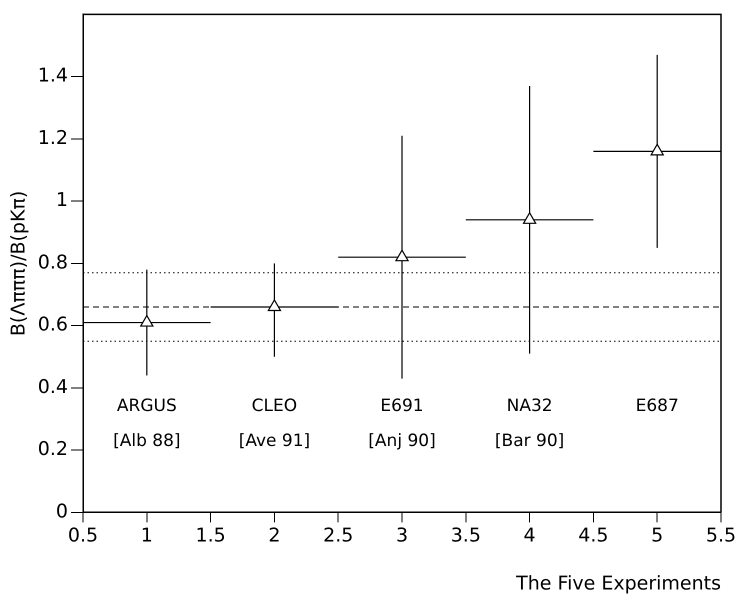  Describe the element at coordinates (53, 75) in the screenshot. I see `y-tick-label: 1.4` at that location.